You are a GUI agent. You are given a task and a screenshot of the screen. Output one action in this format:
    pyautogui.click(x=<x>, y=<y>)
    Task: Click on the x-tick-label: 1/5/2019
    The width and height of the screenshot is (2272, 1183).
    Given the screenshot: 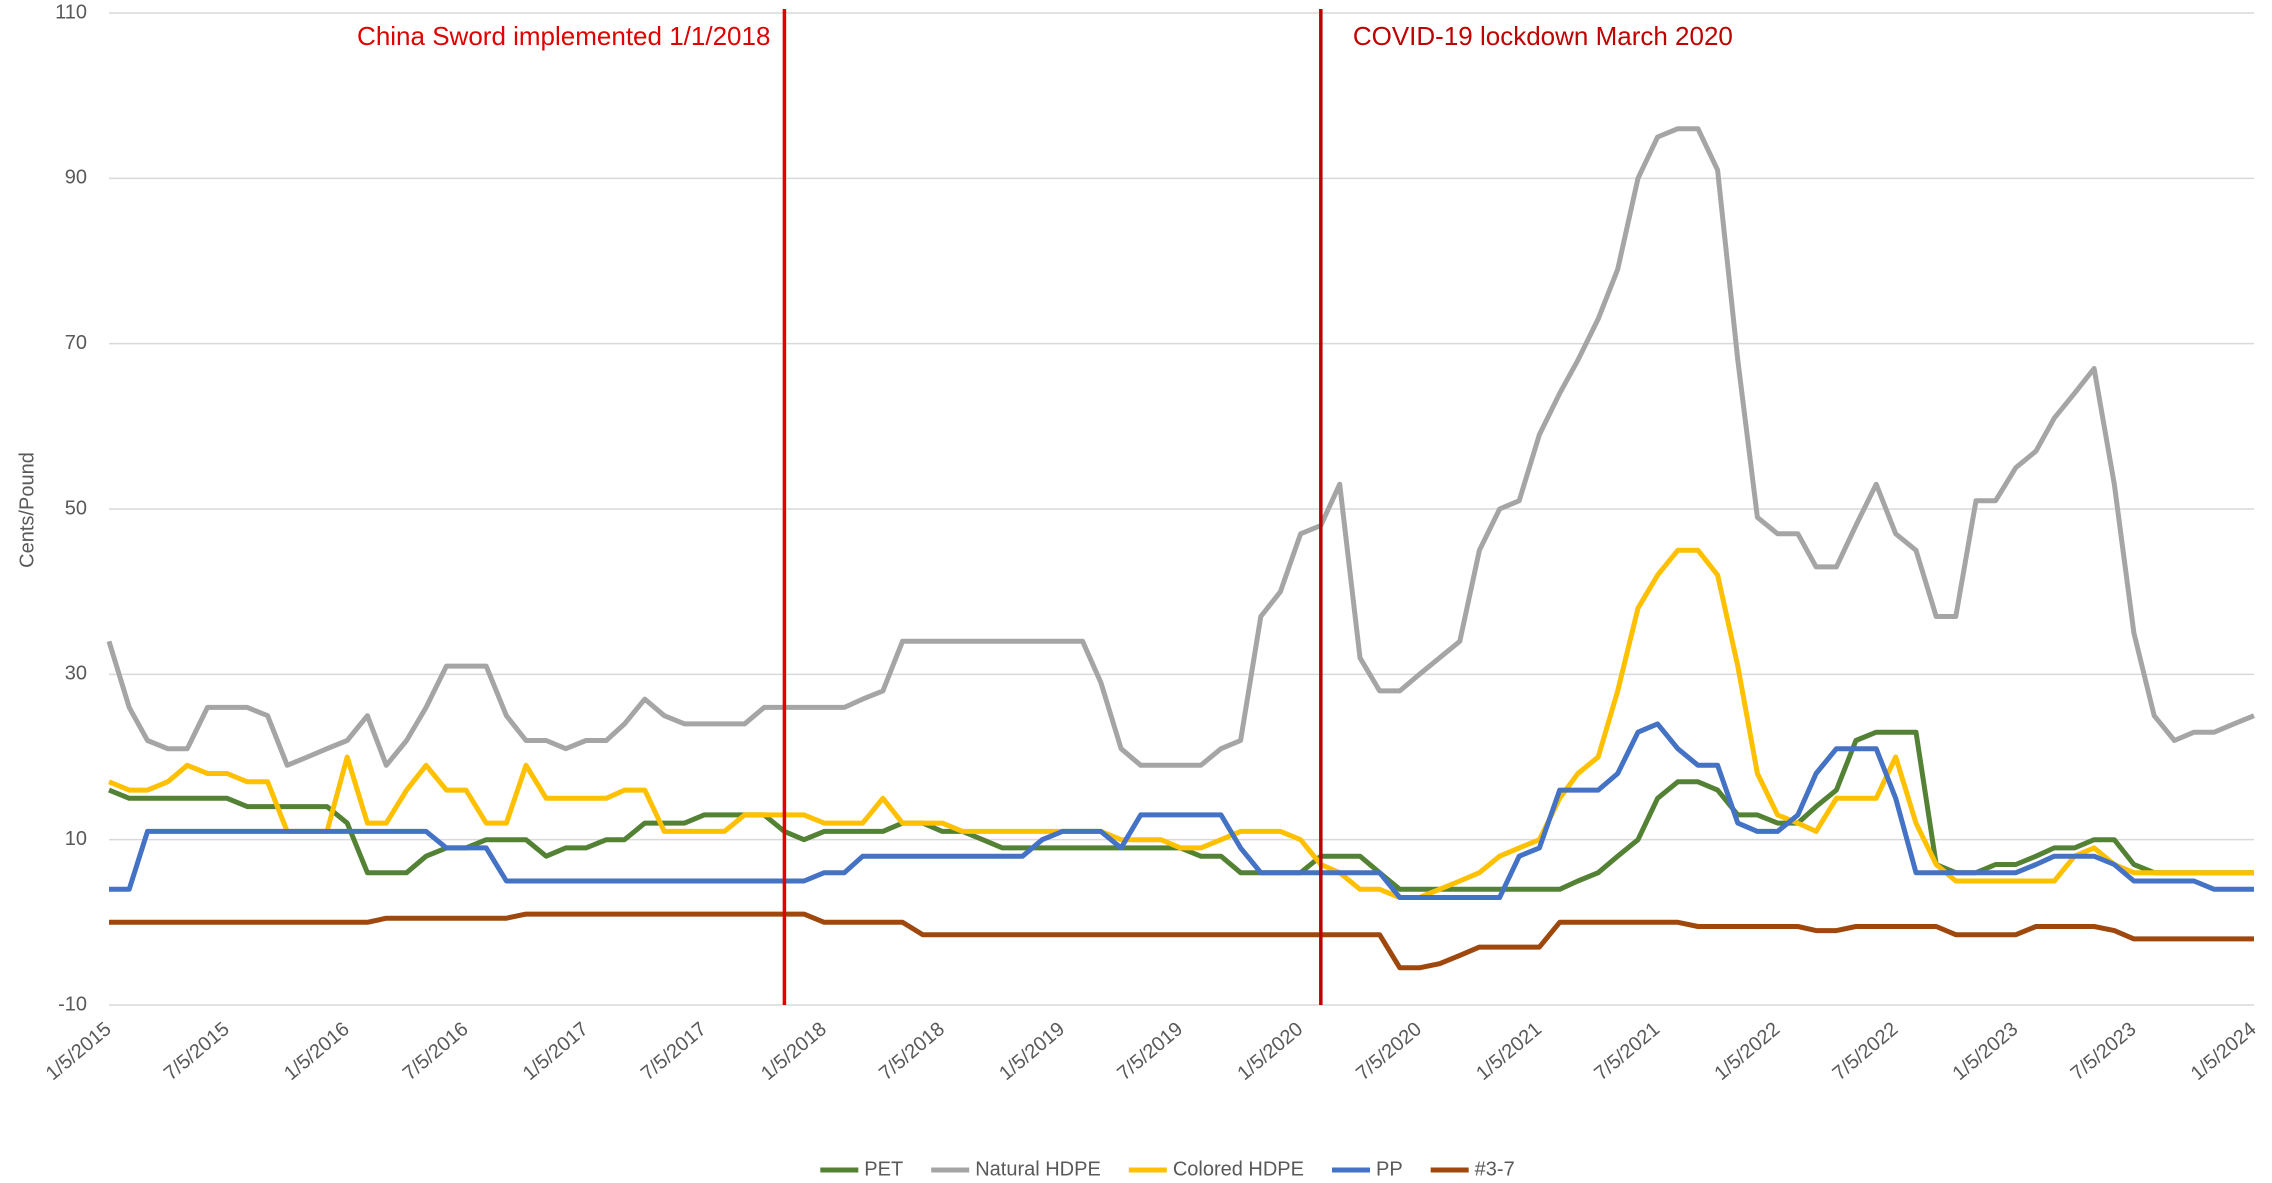 What is the action you would take?
    pyautogui.click(x=1032, y=1051)
    